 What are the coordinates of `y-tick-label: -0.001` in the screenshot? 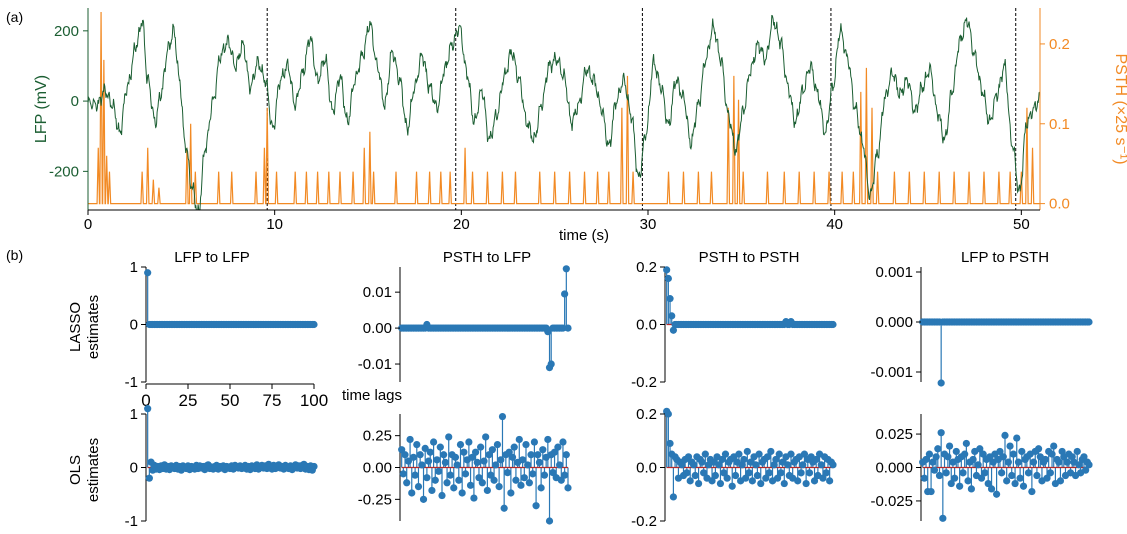 It's located at (891, 372).